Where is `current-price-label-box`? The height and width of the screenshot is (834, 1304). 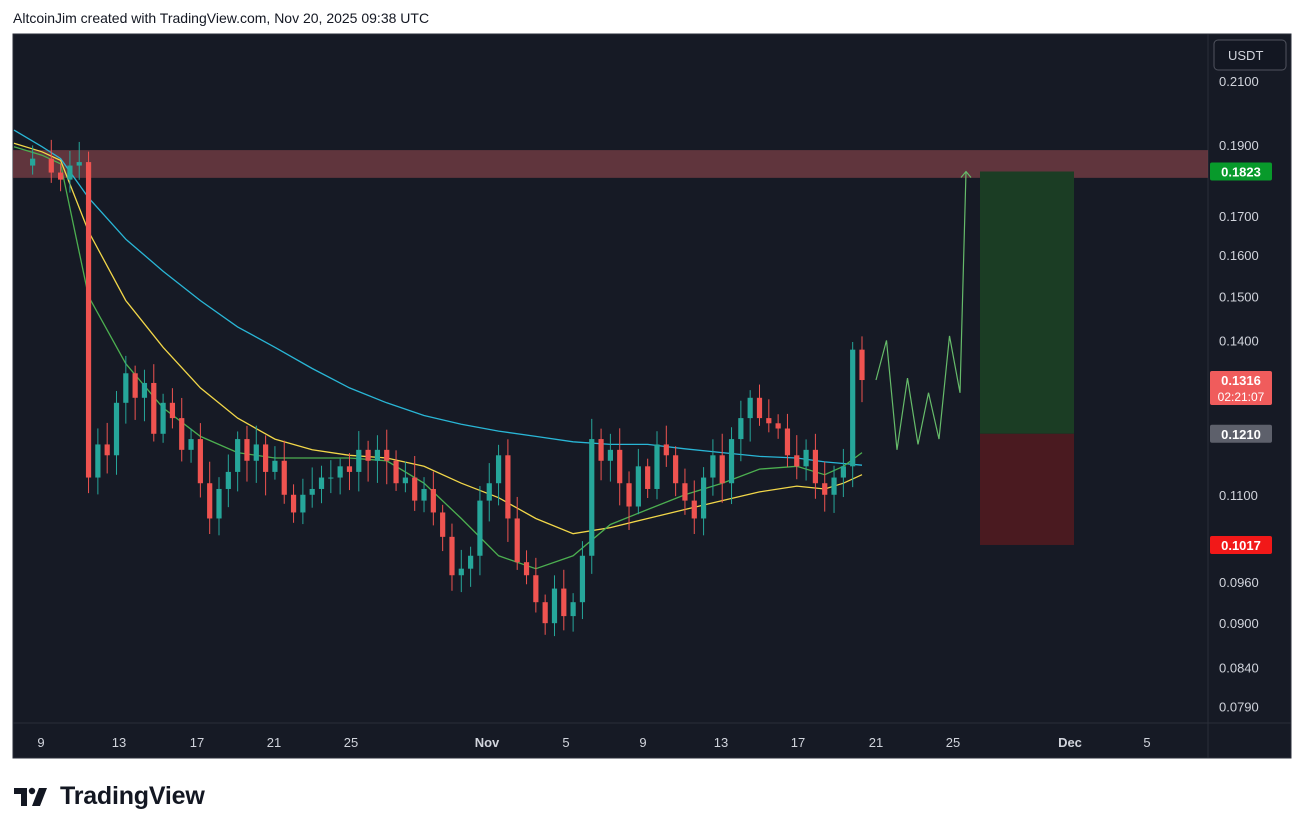
current-price-label-box is located at coordinates (1241, 388).